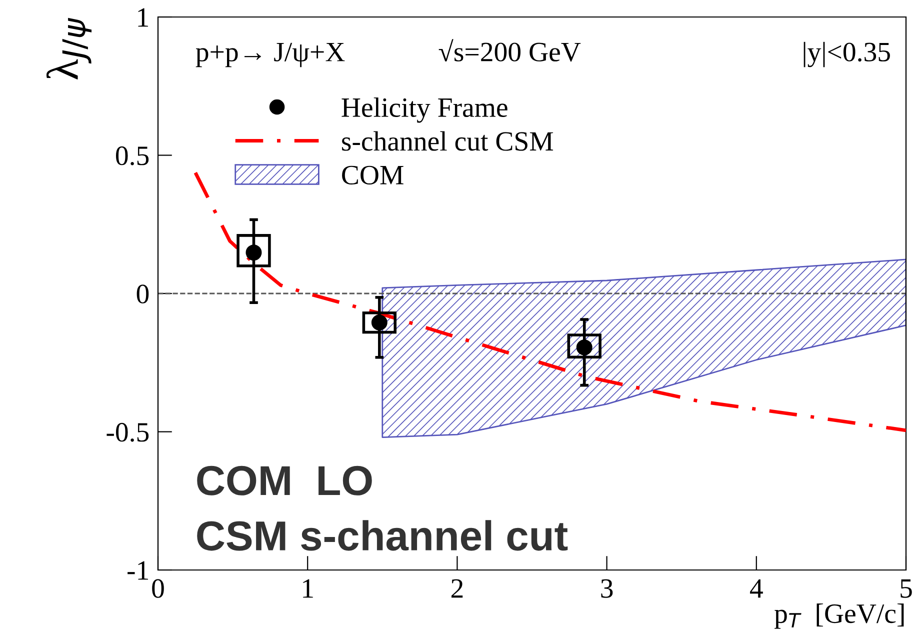  I want to click on x-tick-label: 3, so click(607, 588).